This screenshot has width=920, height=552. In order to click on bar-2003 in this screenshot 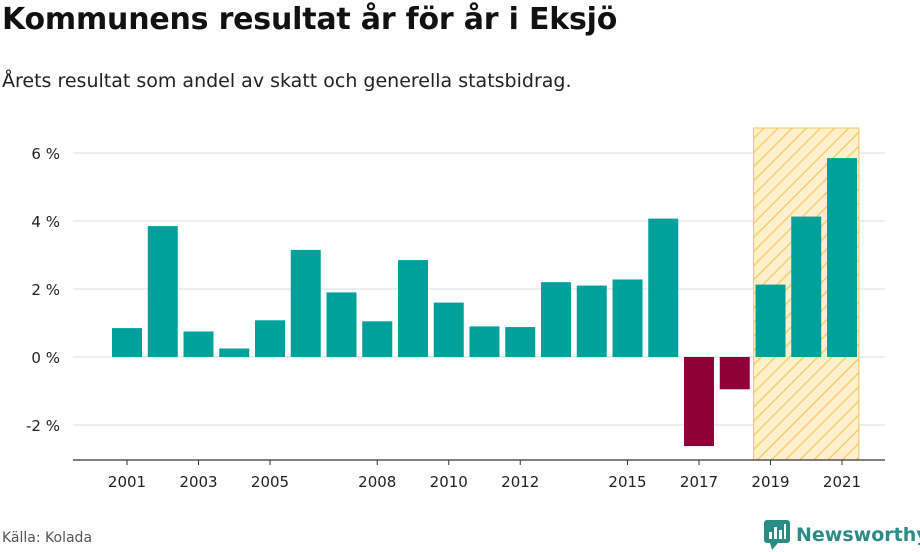, I will do `click(198, 344)`.